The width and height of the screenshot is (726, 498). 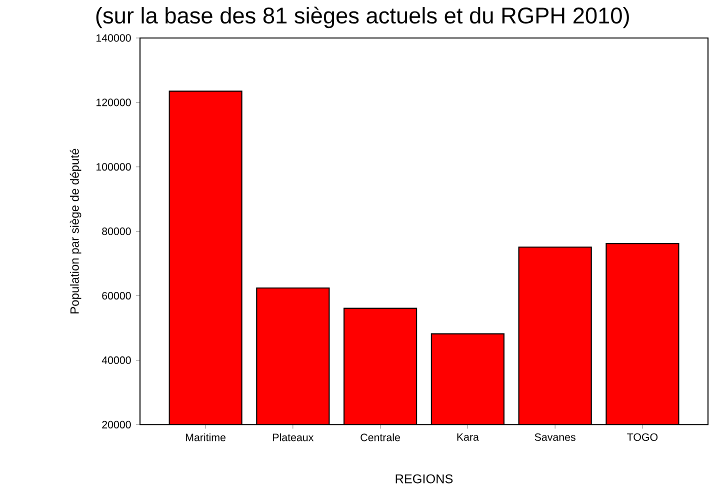 What do you see at coordinates (206, 437) in the screenshot?
I see `x-tick-label: Maritime` at bounding box center [206, 437].